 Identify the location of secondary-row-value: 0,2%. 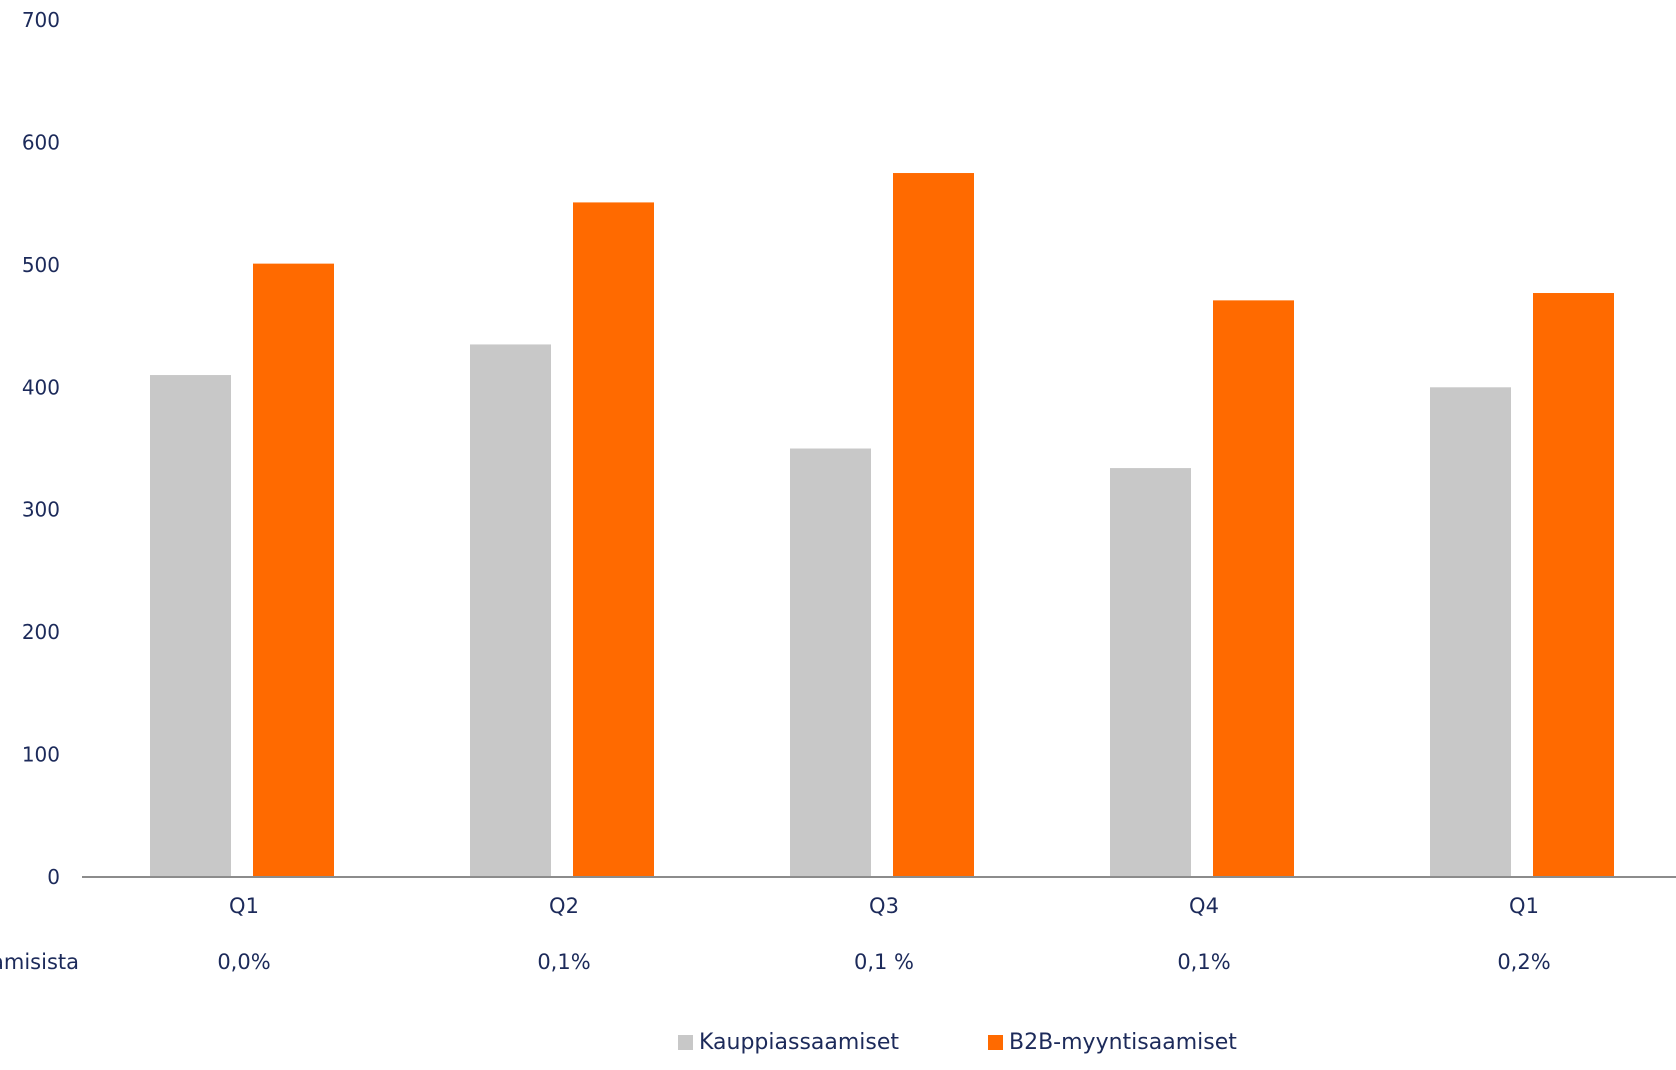
(1523, 962).